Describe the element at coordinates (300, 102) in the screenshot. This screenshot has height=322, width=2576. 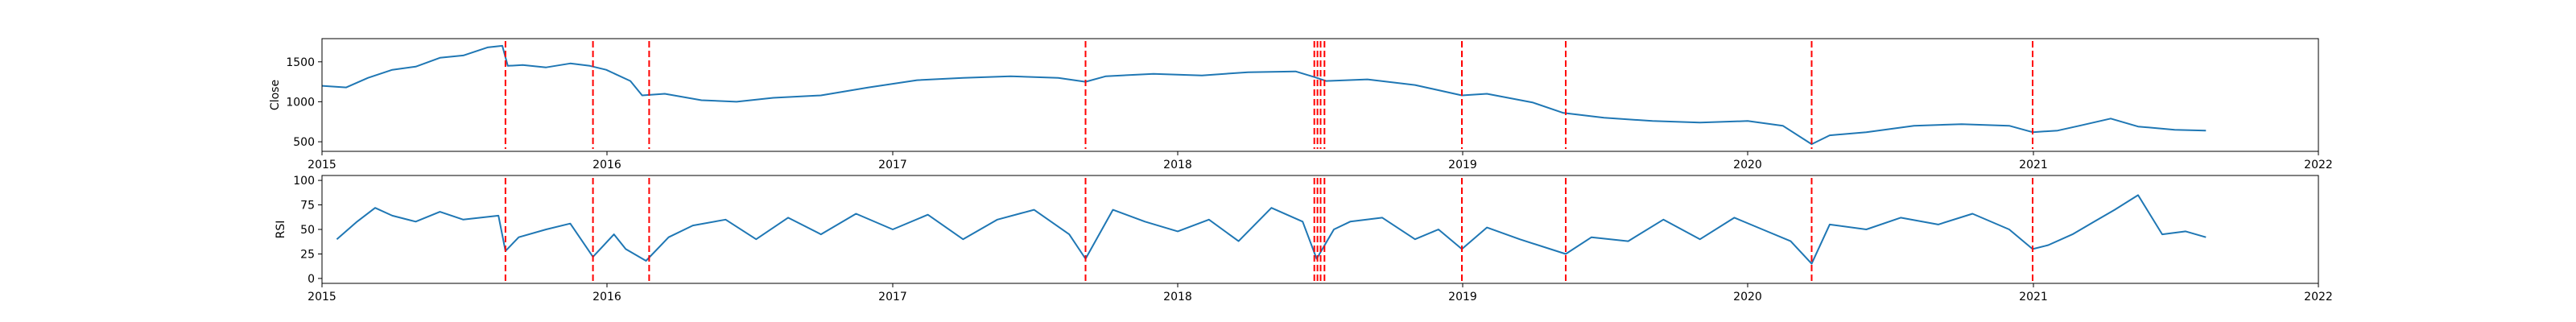
I see `close-y-tick-label: 1000` at that location.